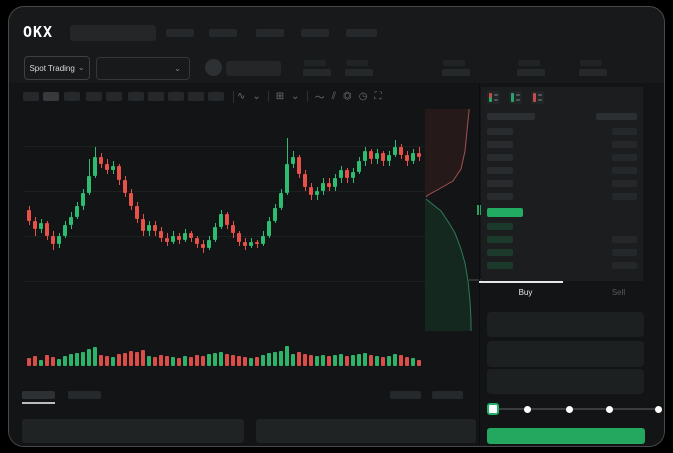 Image resolution: width=673 pixels, height=453 pixels. Describe the element at coordinates (490, 97) in the screenshot. I see `book-icon-column` at that location.